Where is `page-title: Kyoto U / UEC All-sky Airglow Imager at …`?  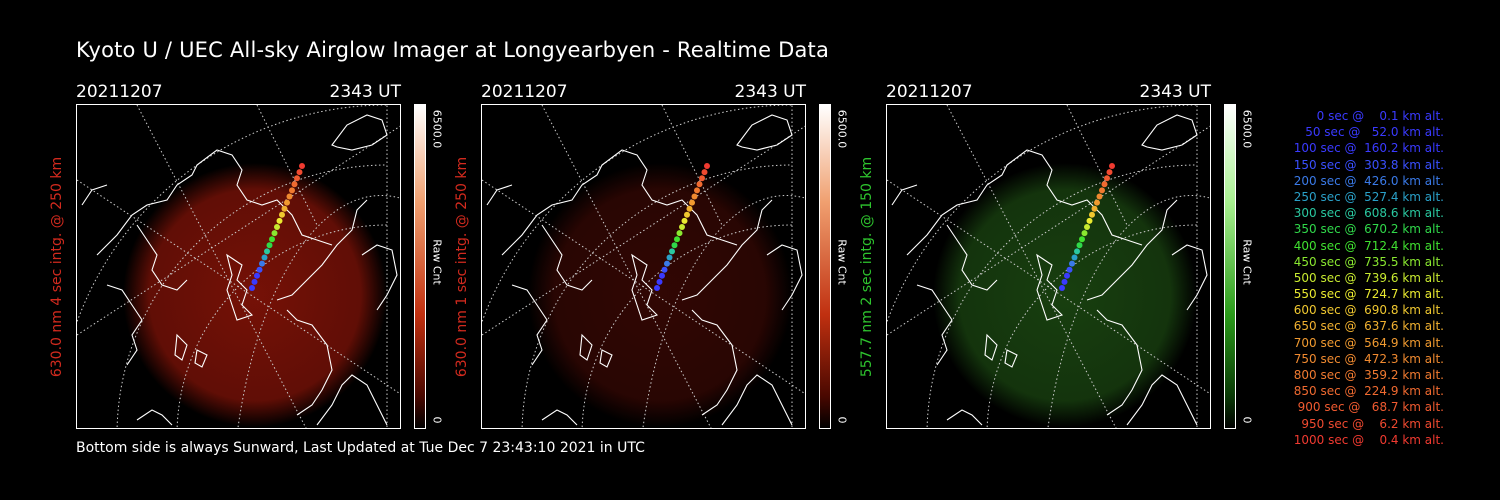 page-title: Kyoto U / UEC All-sky Airglow Imager at … is located at coordinates (453, 50).